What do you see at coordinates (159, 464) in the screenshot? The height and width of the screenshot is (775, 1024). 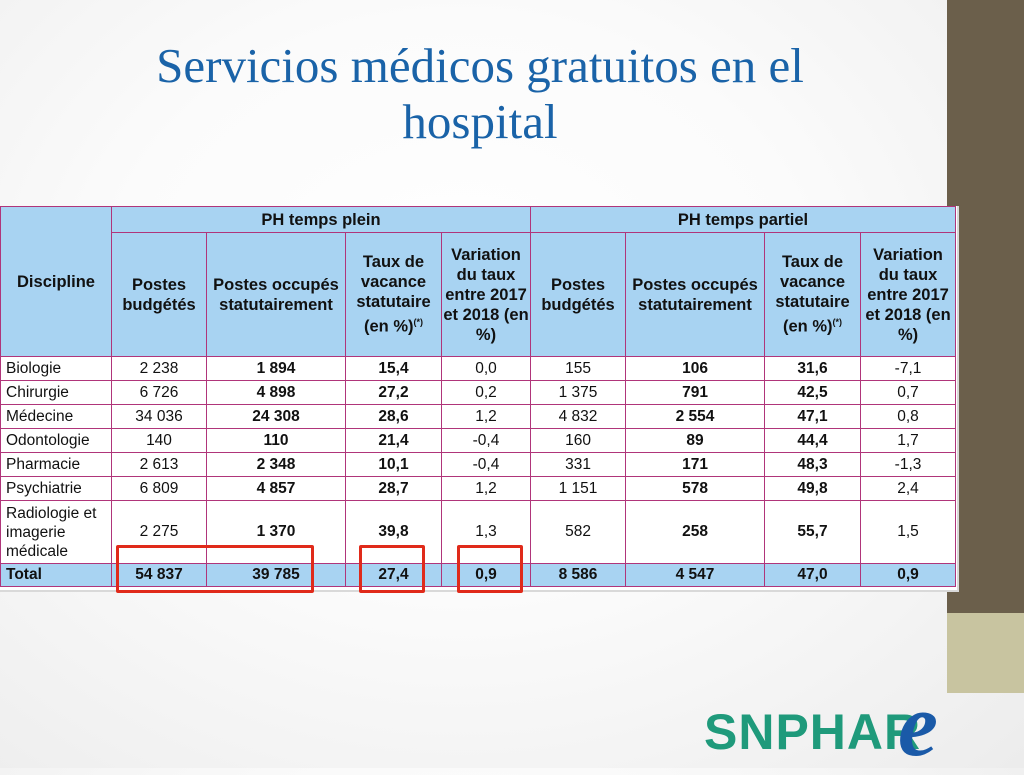 I see `cell-full-budgeted: 2 613` at bounding box center [159, 464].